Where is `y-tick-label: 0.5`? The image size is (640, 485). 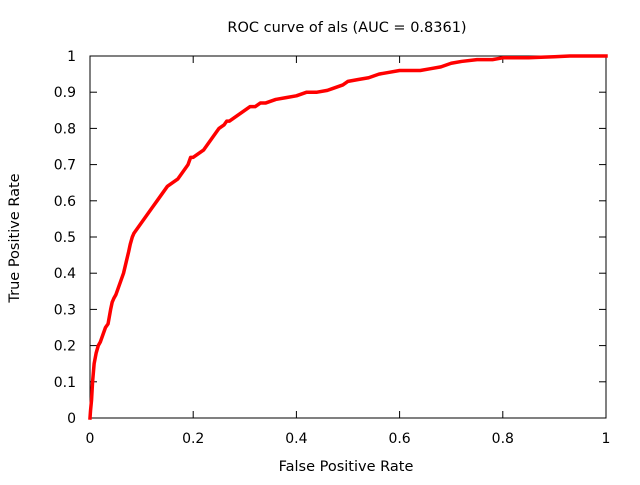
y-tick-label: 0.5 is located at coordinates (65, 238).